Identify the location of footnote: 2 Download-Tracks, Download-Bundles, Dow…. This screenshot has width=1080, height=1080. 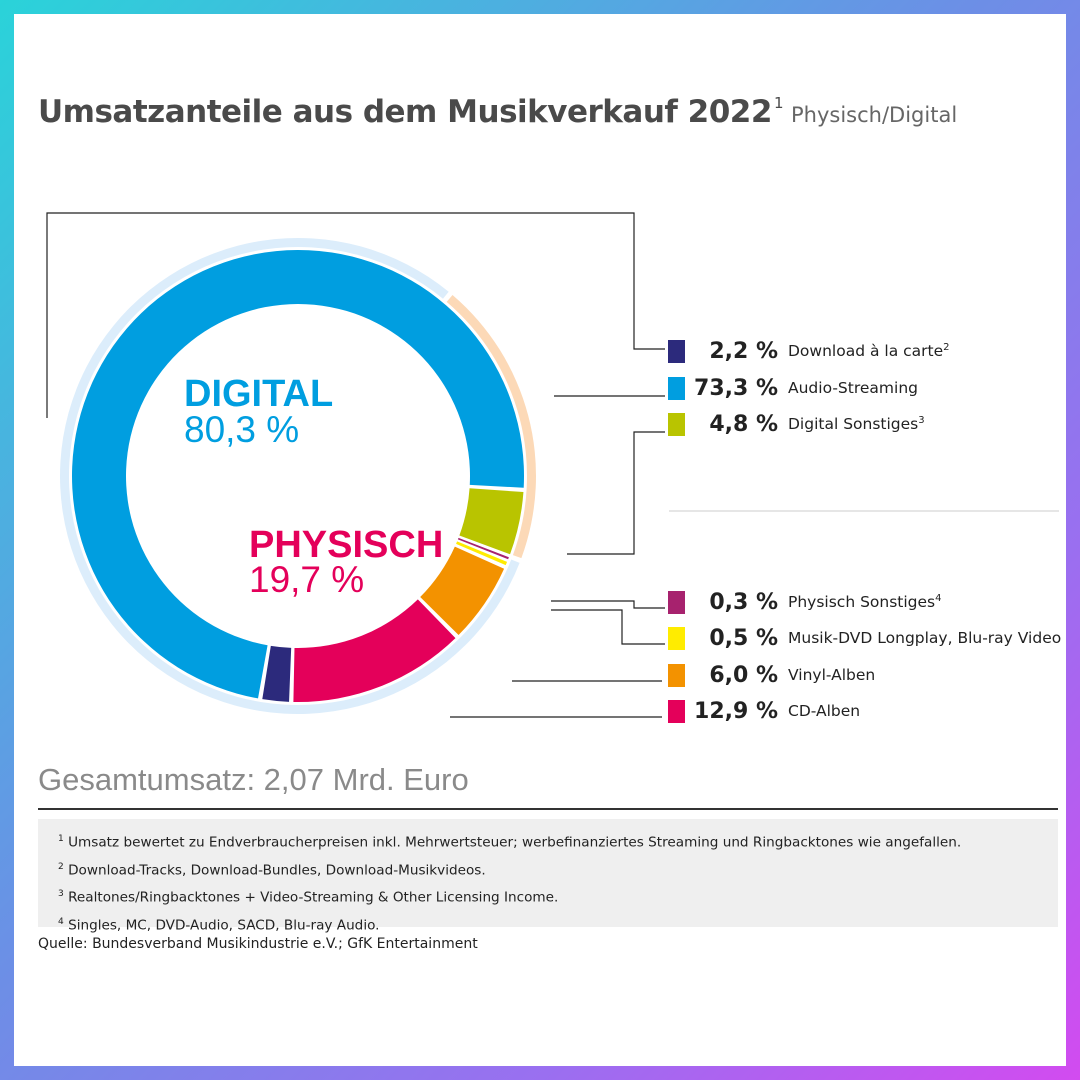
(272, 870).